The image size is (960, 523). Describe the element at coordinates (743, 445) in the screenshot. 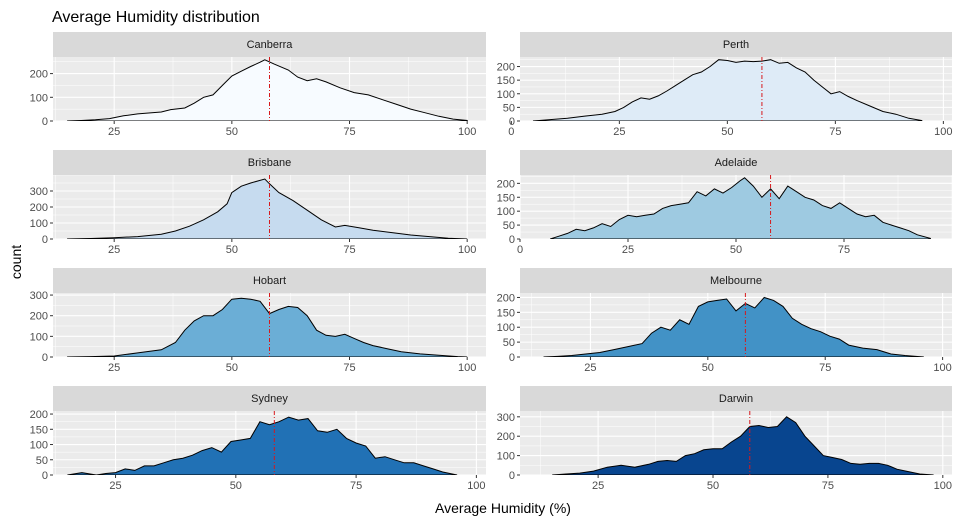

I see `density-area-darwin` at that location.